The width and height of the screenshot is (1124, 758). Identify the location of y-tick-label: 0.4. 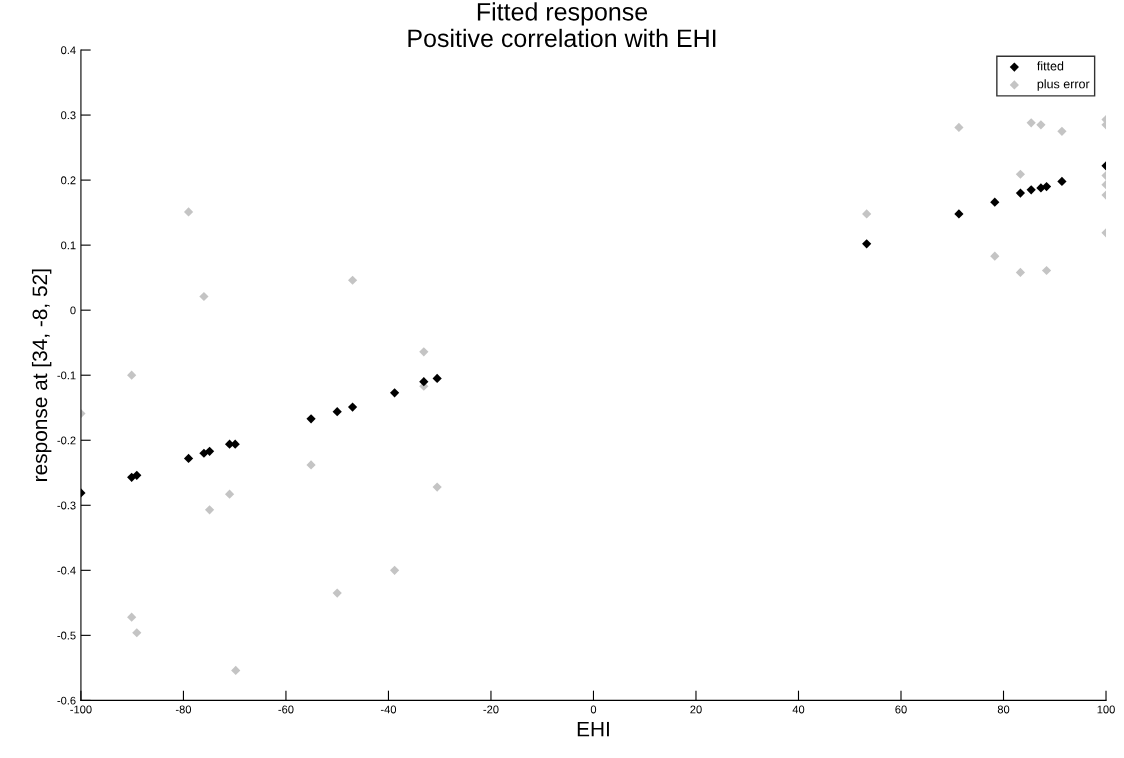
(68, 50).